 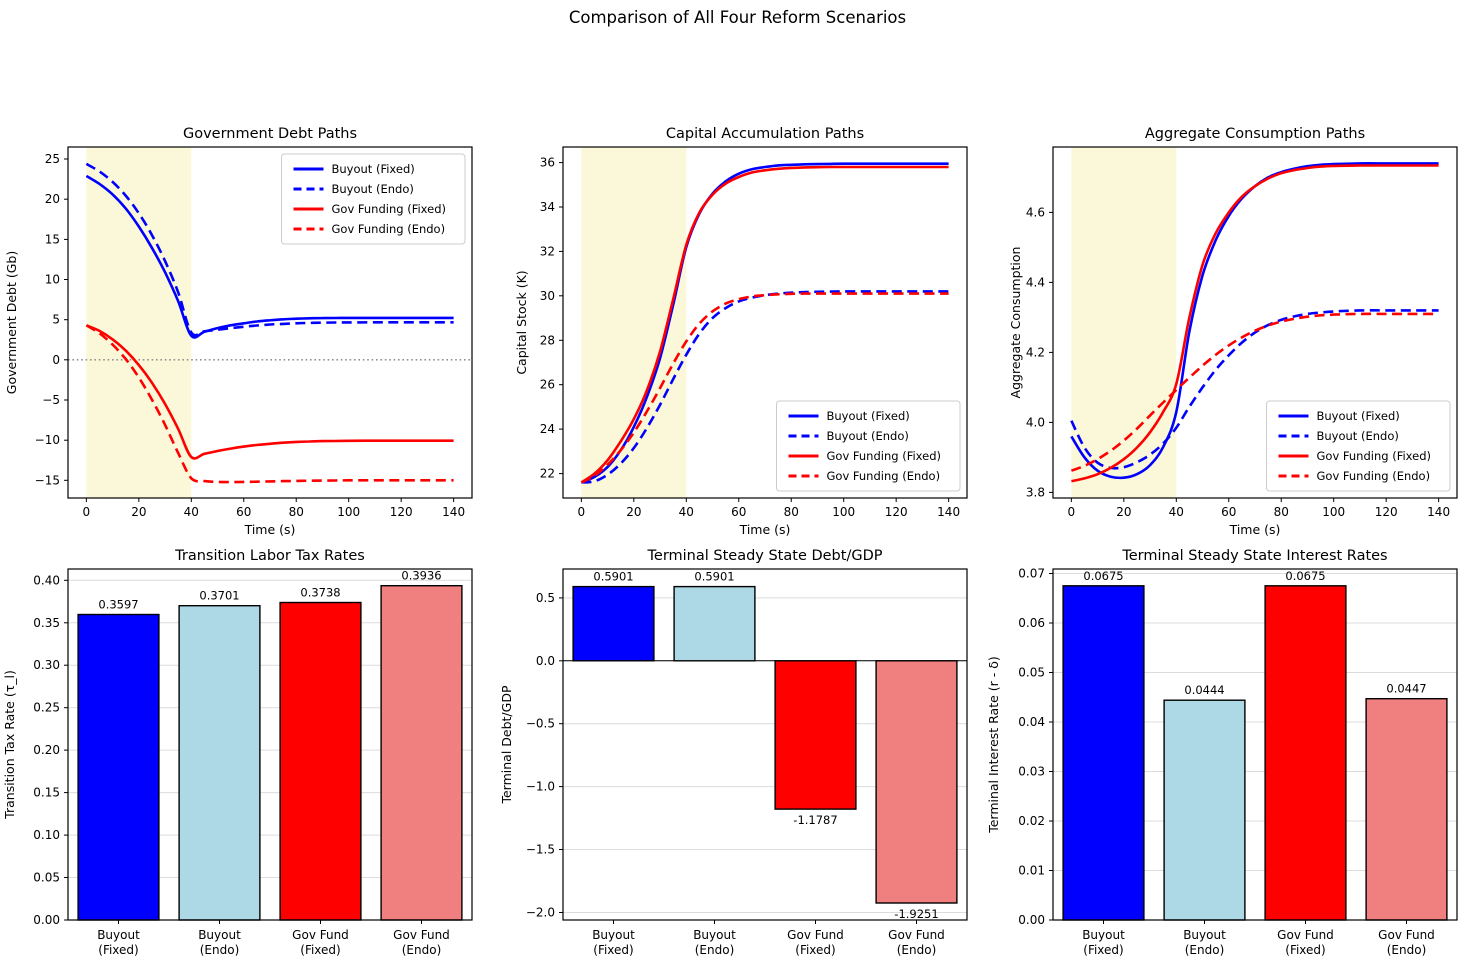 What do you see at coordinates (320, 593) in the screenshot?
I see `bar-value-label: 0.3738` at bounding box center [320, 593].